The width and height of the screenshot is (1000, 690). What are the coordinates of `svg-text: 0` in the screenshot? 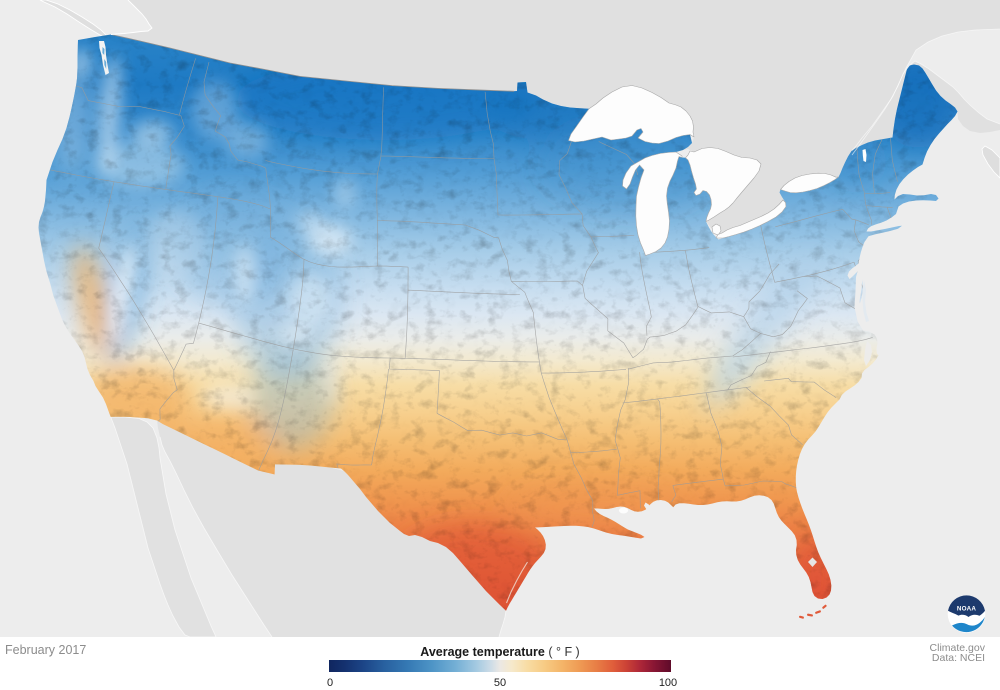 It's located at (330, 683).